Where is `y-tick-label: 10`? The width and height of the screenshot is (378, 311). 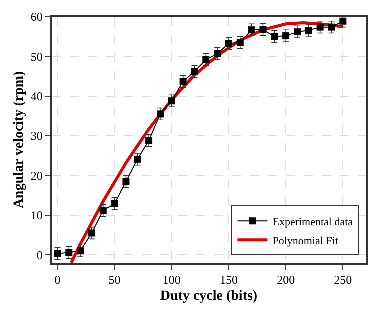
y-tick-label: 10 is located at coordinates (36, 215).